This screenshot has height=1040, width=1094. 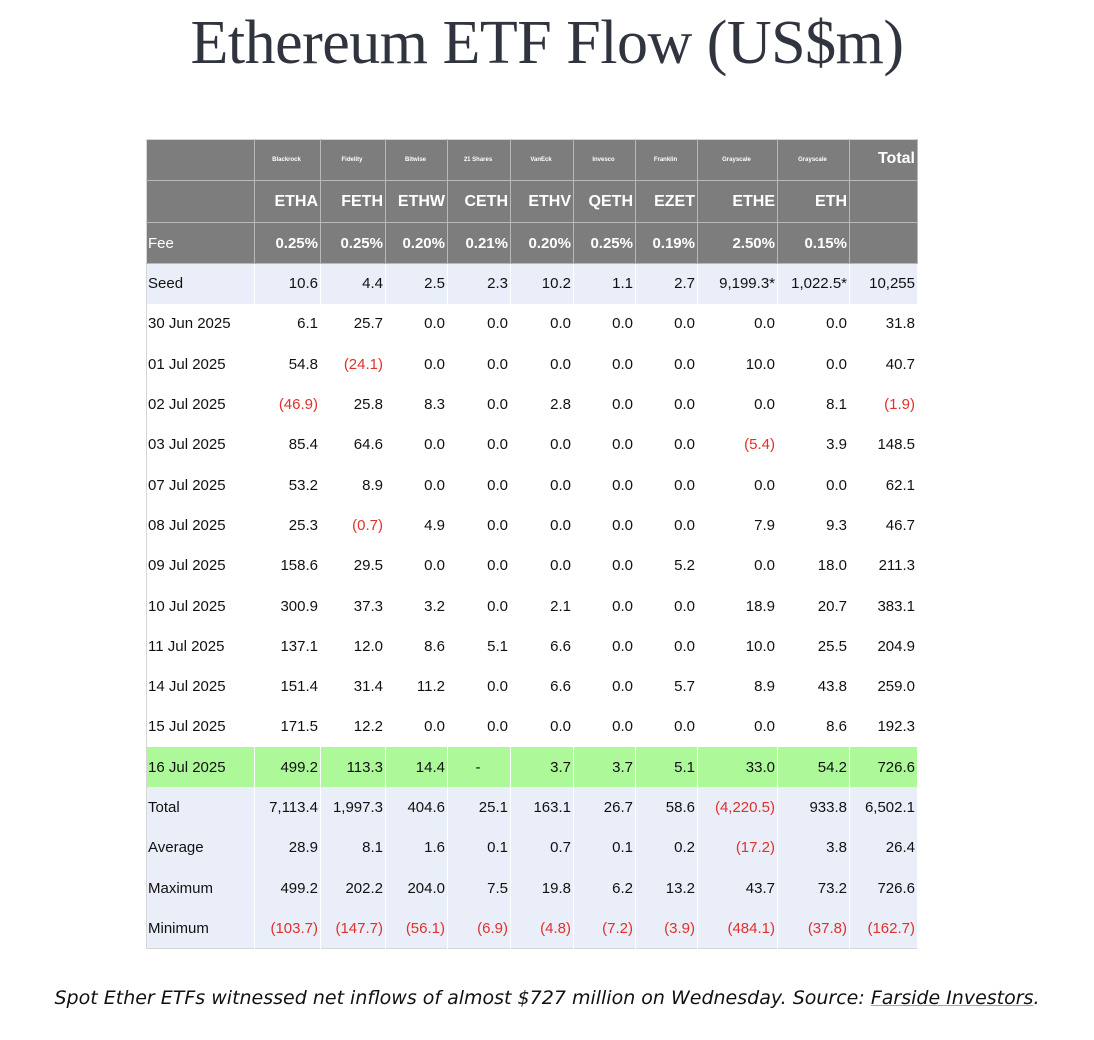 What do you see at coordinates (416, 928) in the screenshot?
I see `flow-cell: (56.1)` at bounding box center [416, 928].